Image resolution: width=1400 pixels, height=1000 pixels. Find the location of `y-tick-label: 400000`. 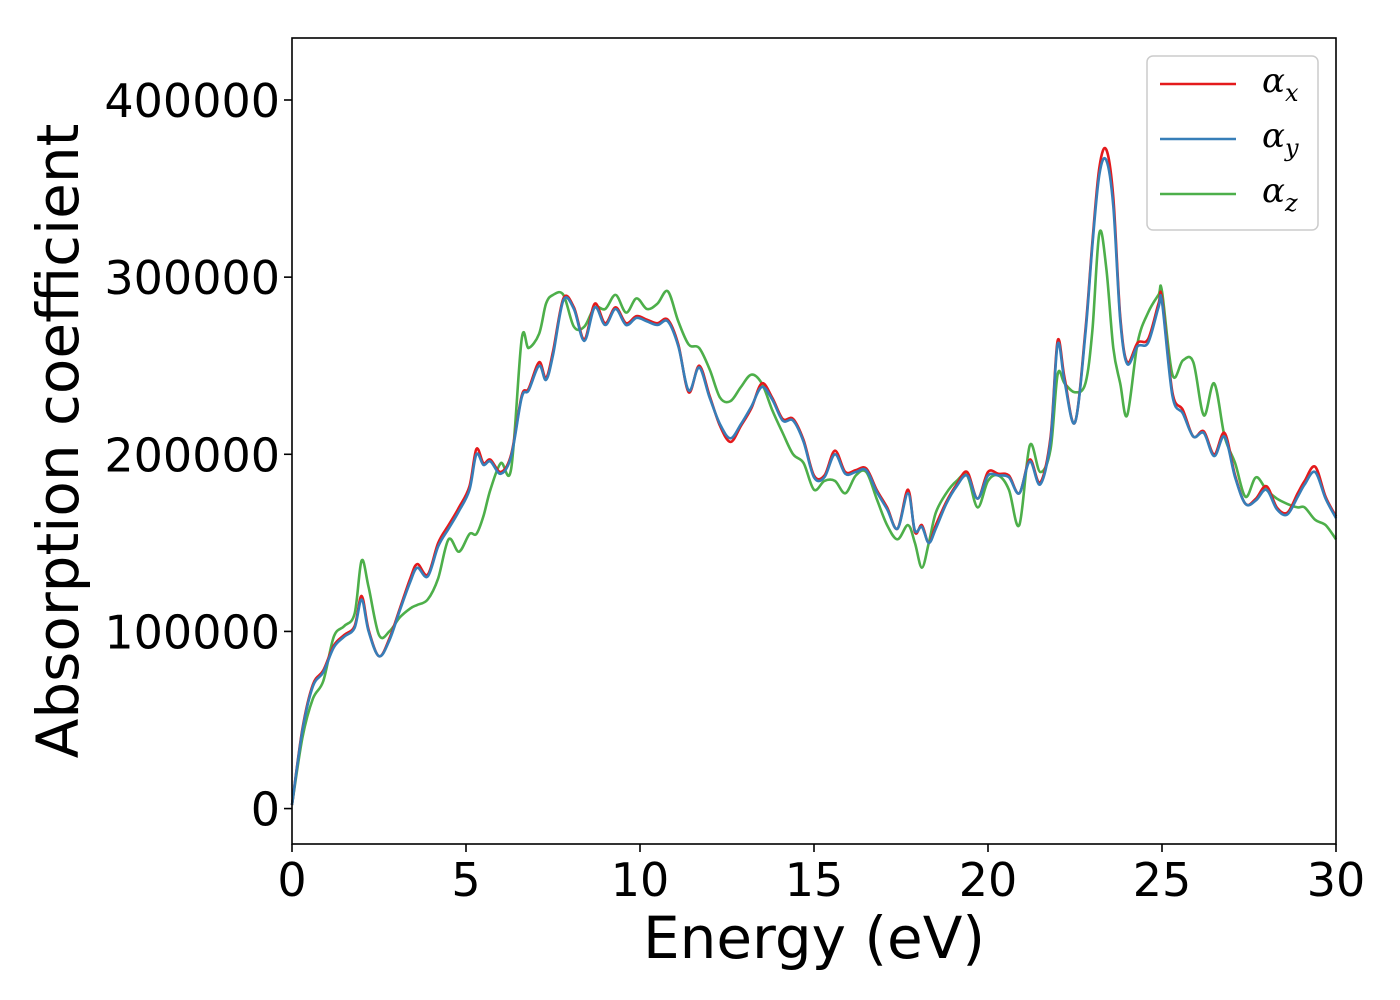

y-tick-label: 400000 is located at coordinates (192, 101).